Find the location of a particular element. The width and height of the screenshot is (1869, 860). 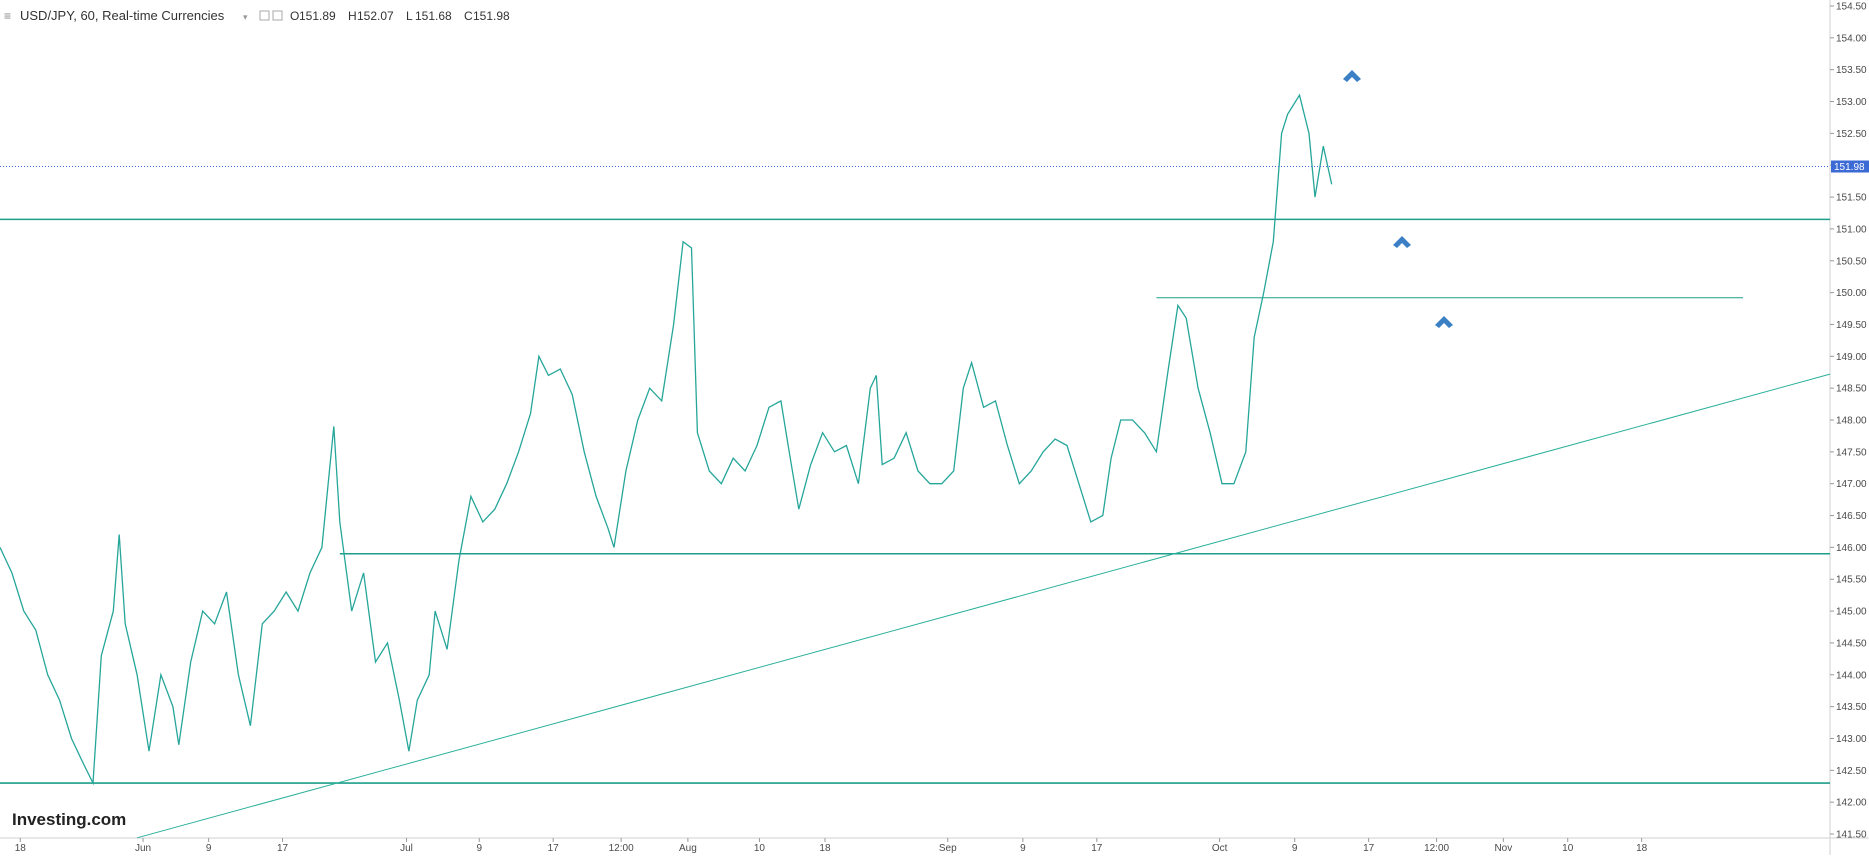

y-tick-label: 154.00 is located at coordinates (1851, 38).